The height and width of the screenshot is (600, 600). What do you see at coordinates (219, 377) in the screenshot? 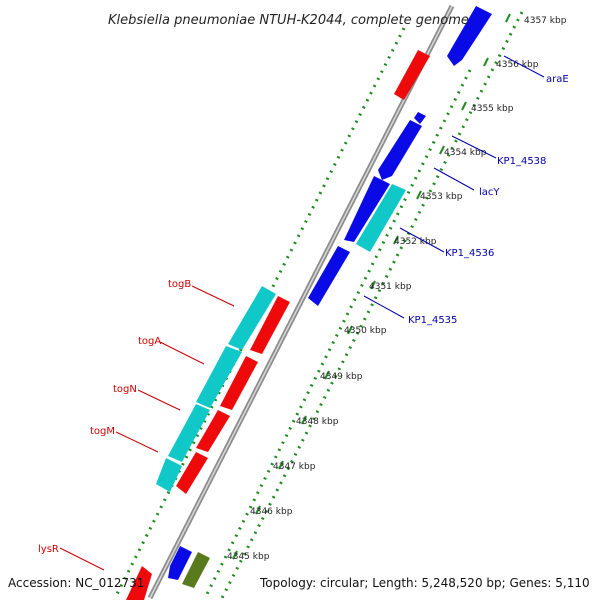
I see `gene-togA` at bounding box center [219, 377].